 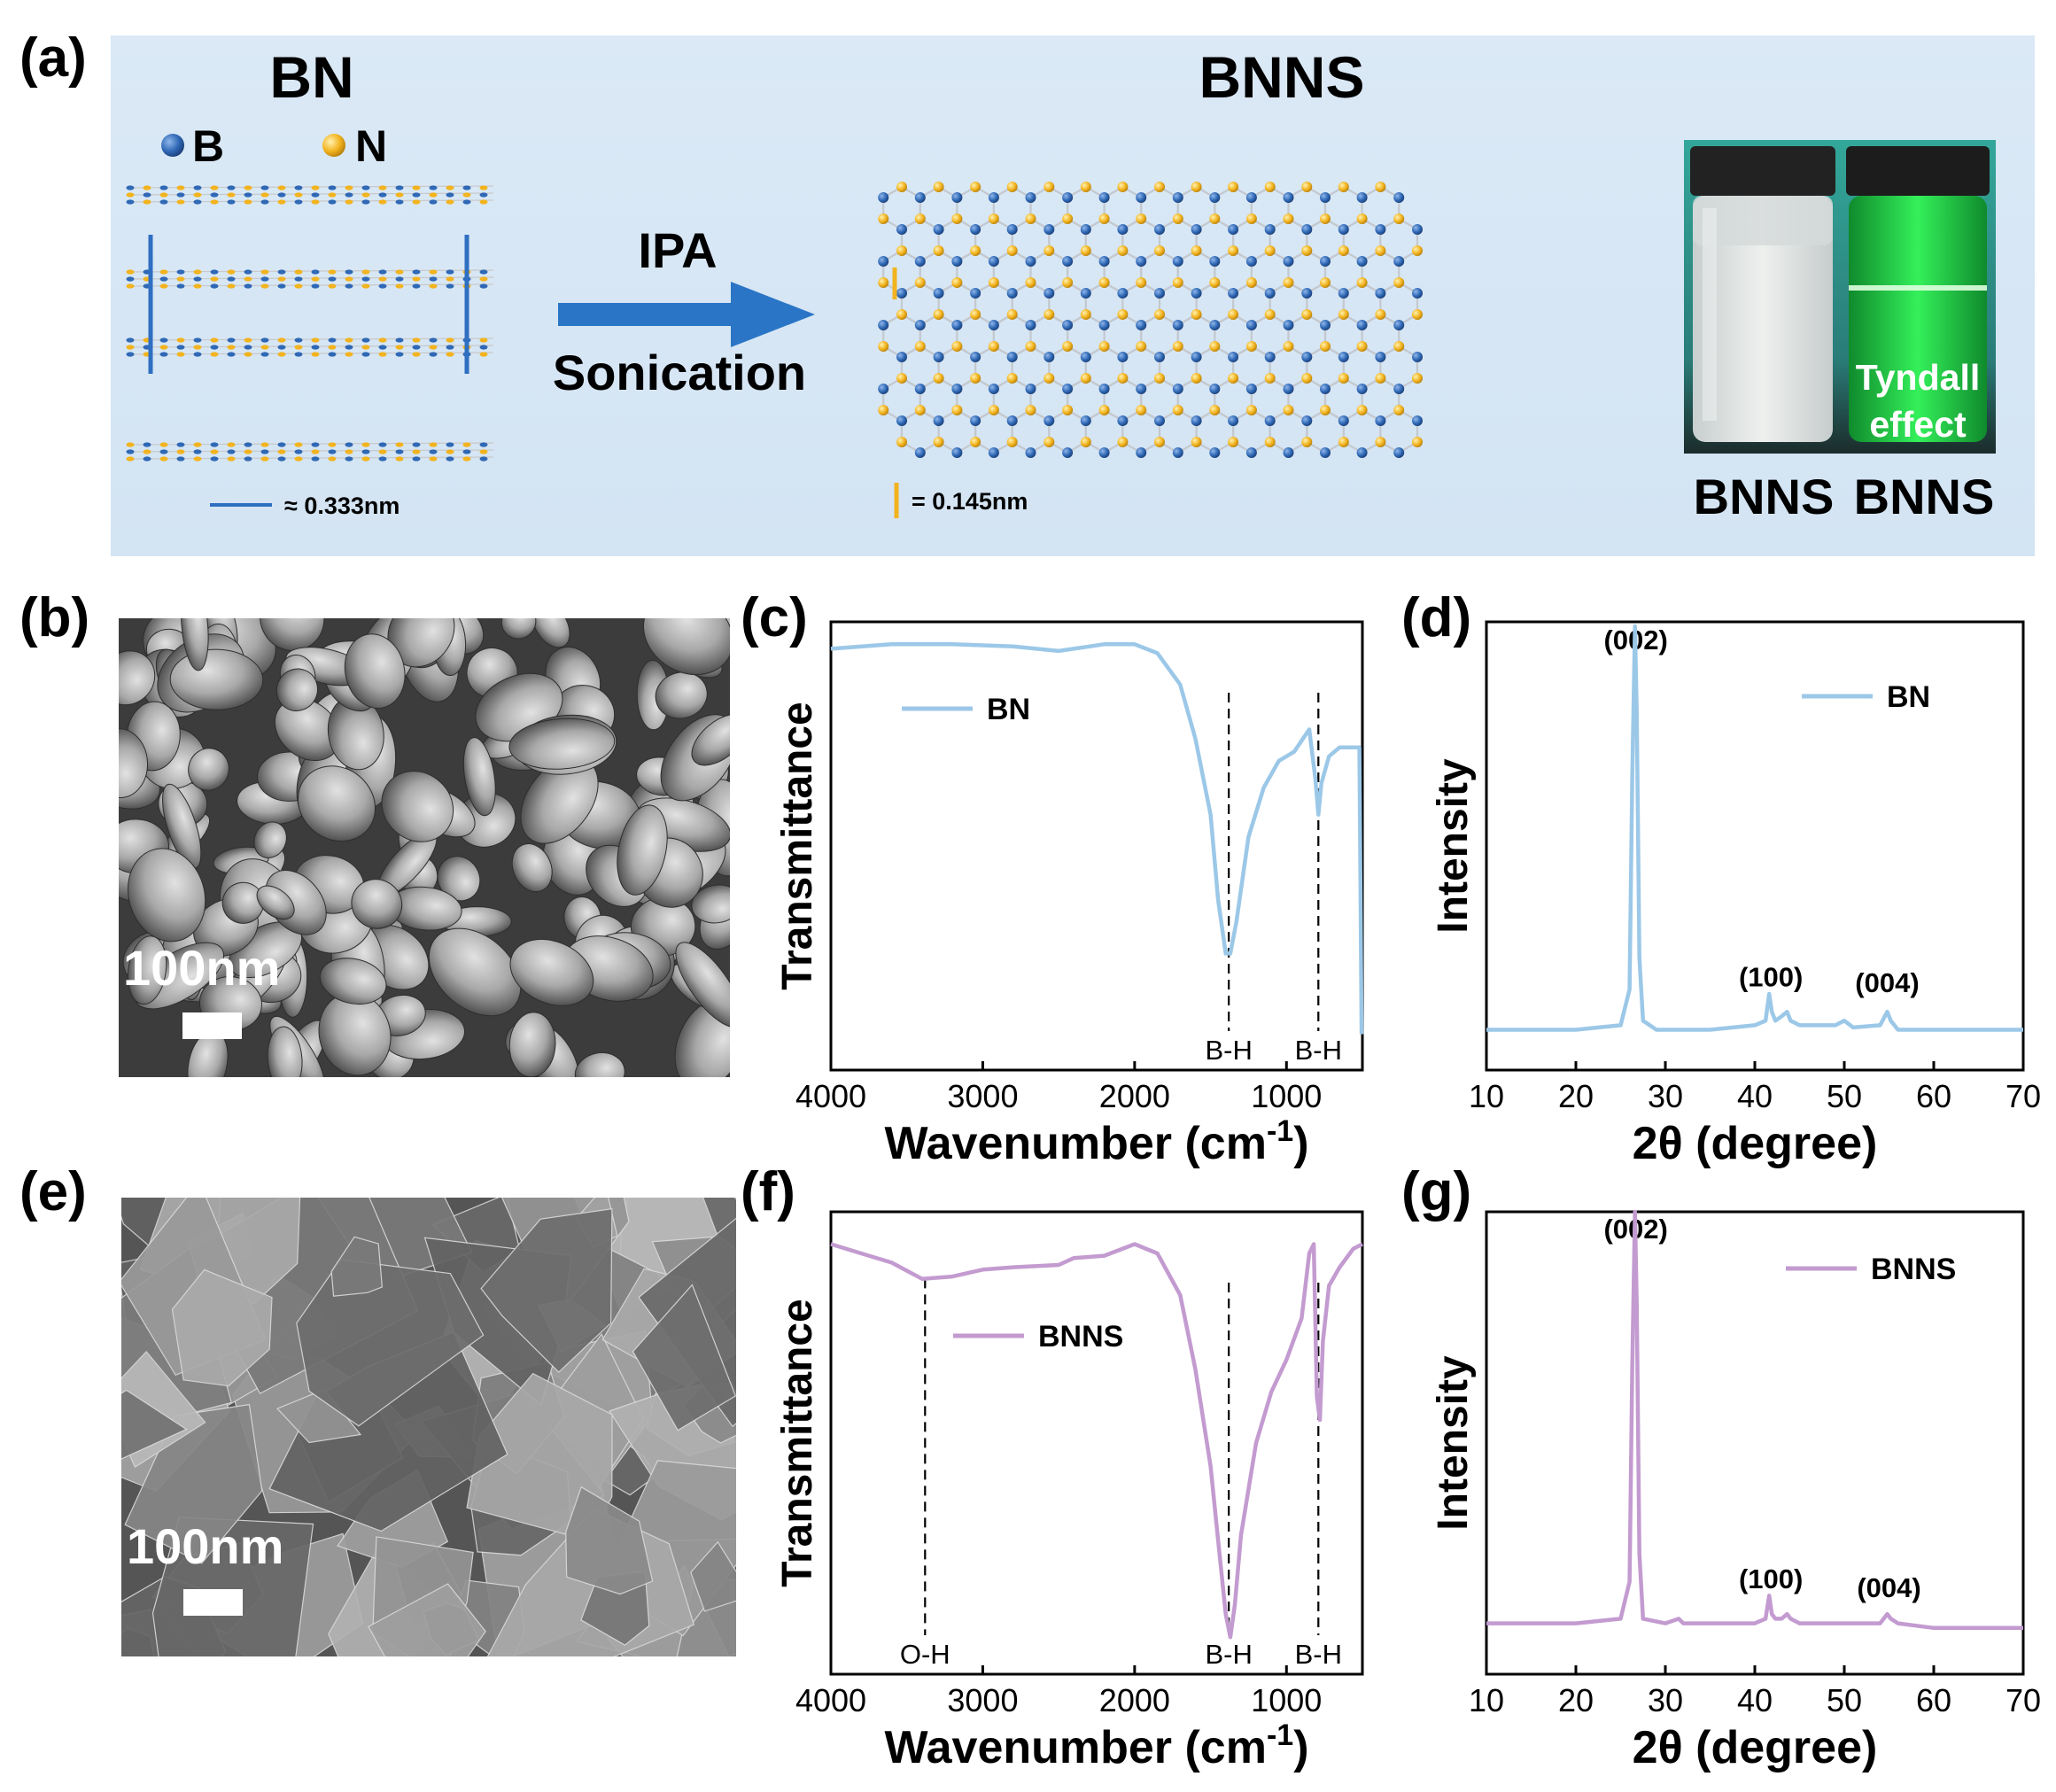 I want to click on x-tick-label: 4000, so click(x=830, y=1096).